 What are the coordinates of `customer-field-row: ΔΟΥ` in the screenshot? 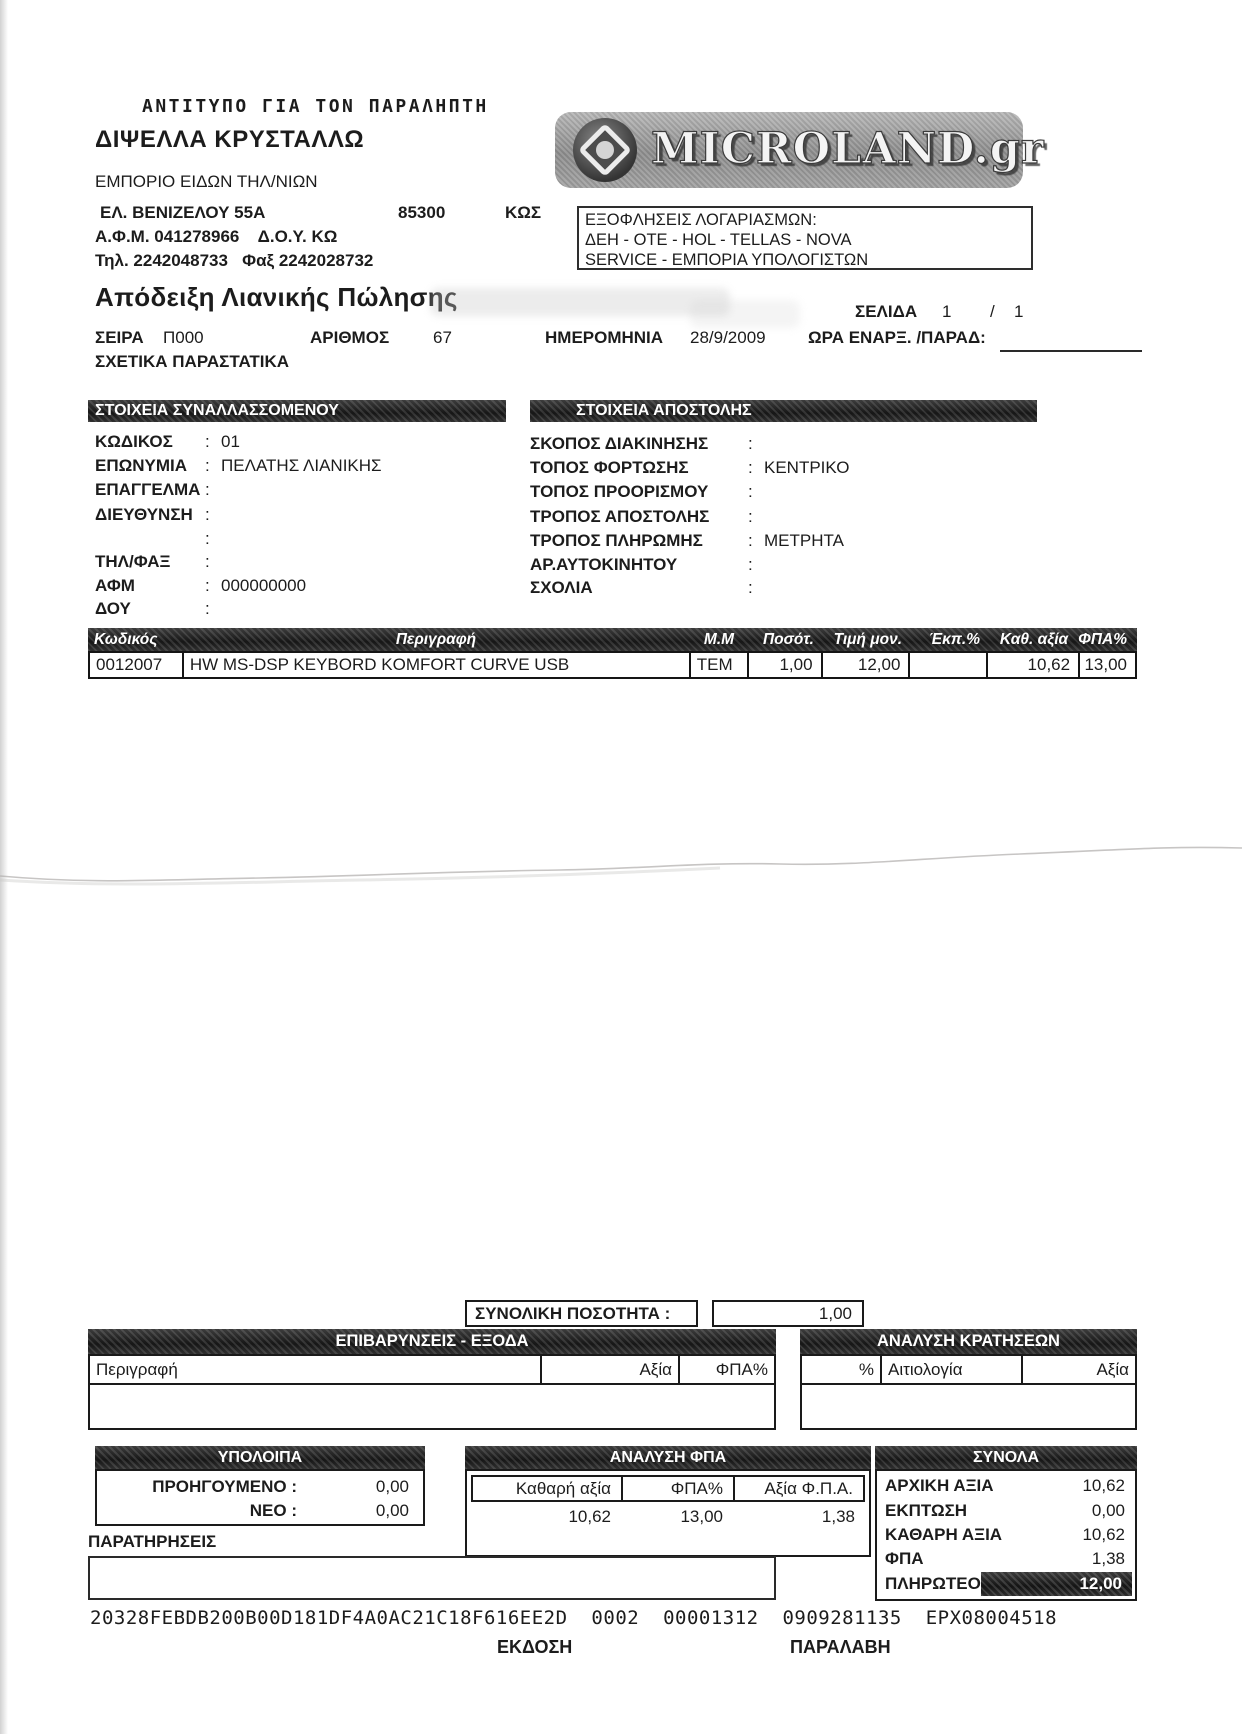 It's located at (158, 610).